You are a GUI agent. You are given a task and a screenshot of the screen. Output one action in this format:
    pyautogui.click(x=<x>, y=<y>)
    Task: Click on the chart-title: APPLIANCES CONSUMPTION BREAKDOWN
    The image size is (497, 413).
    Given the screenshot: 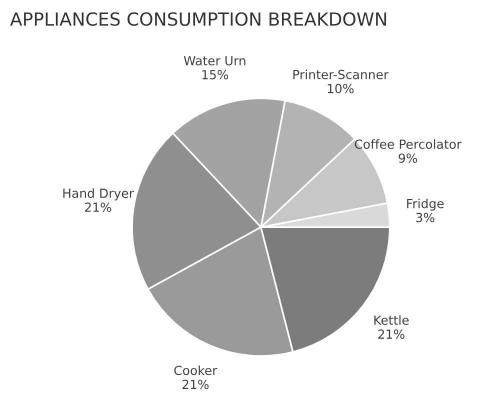 What is the action you would take?
    pyautogui.click(x=198, y=19)
    